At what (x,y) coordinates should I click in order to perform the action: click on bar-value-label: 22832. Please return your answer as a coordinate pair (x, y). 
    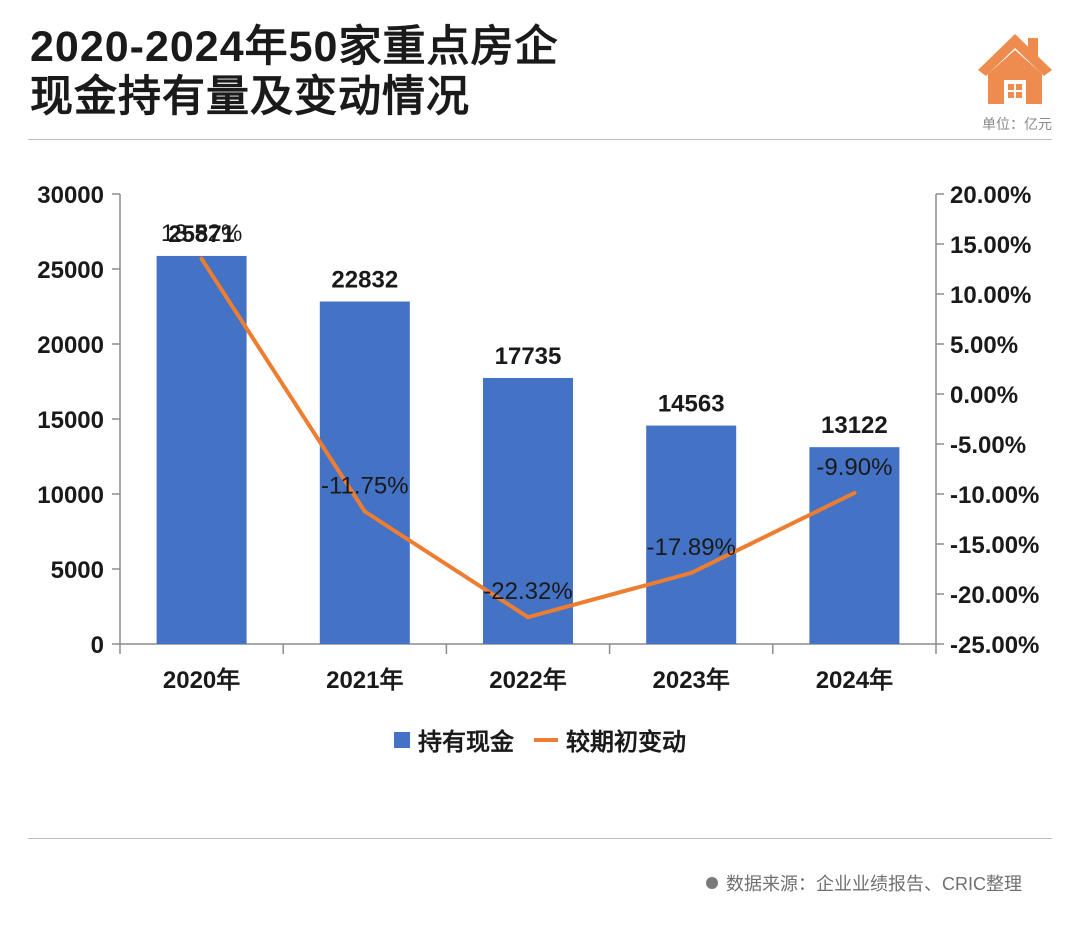
    Looking at the image, I should click on (364, 280).